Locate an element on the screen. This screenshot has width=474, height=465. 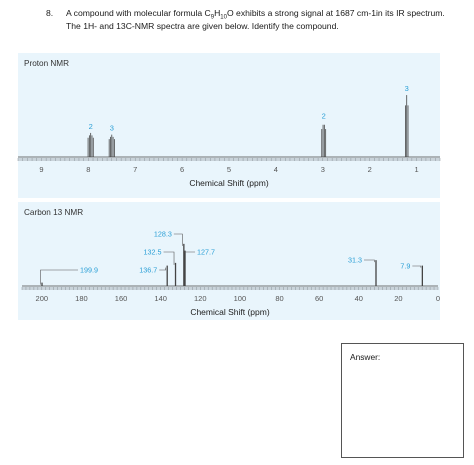
x-tick-label: 7 is located at coordinates (135, 169).